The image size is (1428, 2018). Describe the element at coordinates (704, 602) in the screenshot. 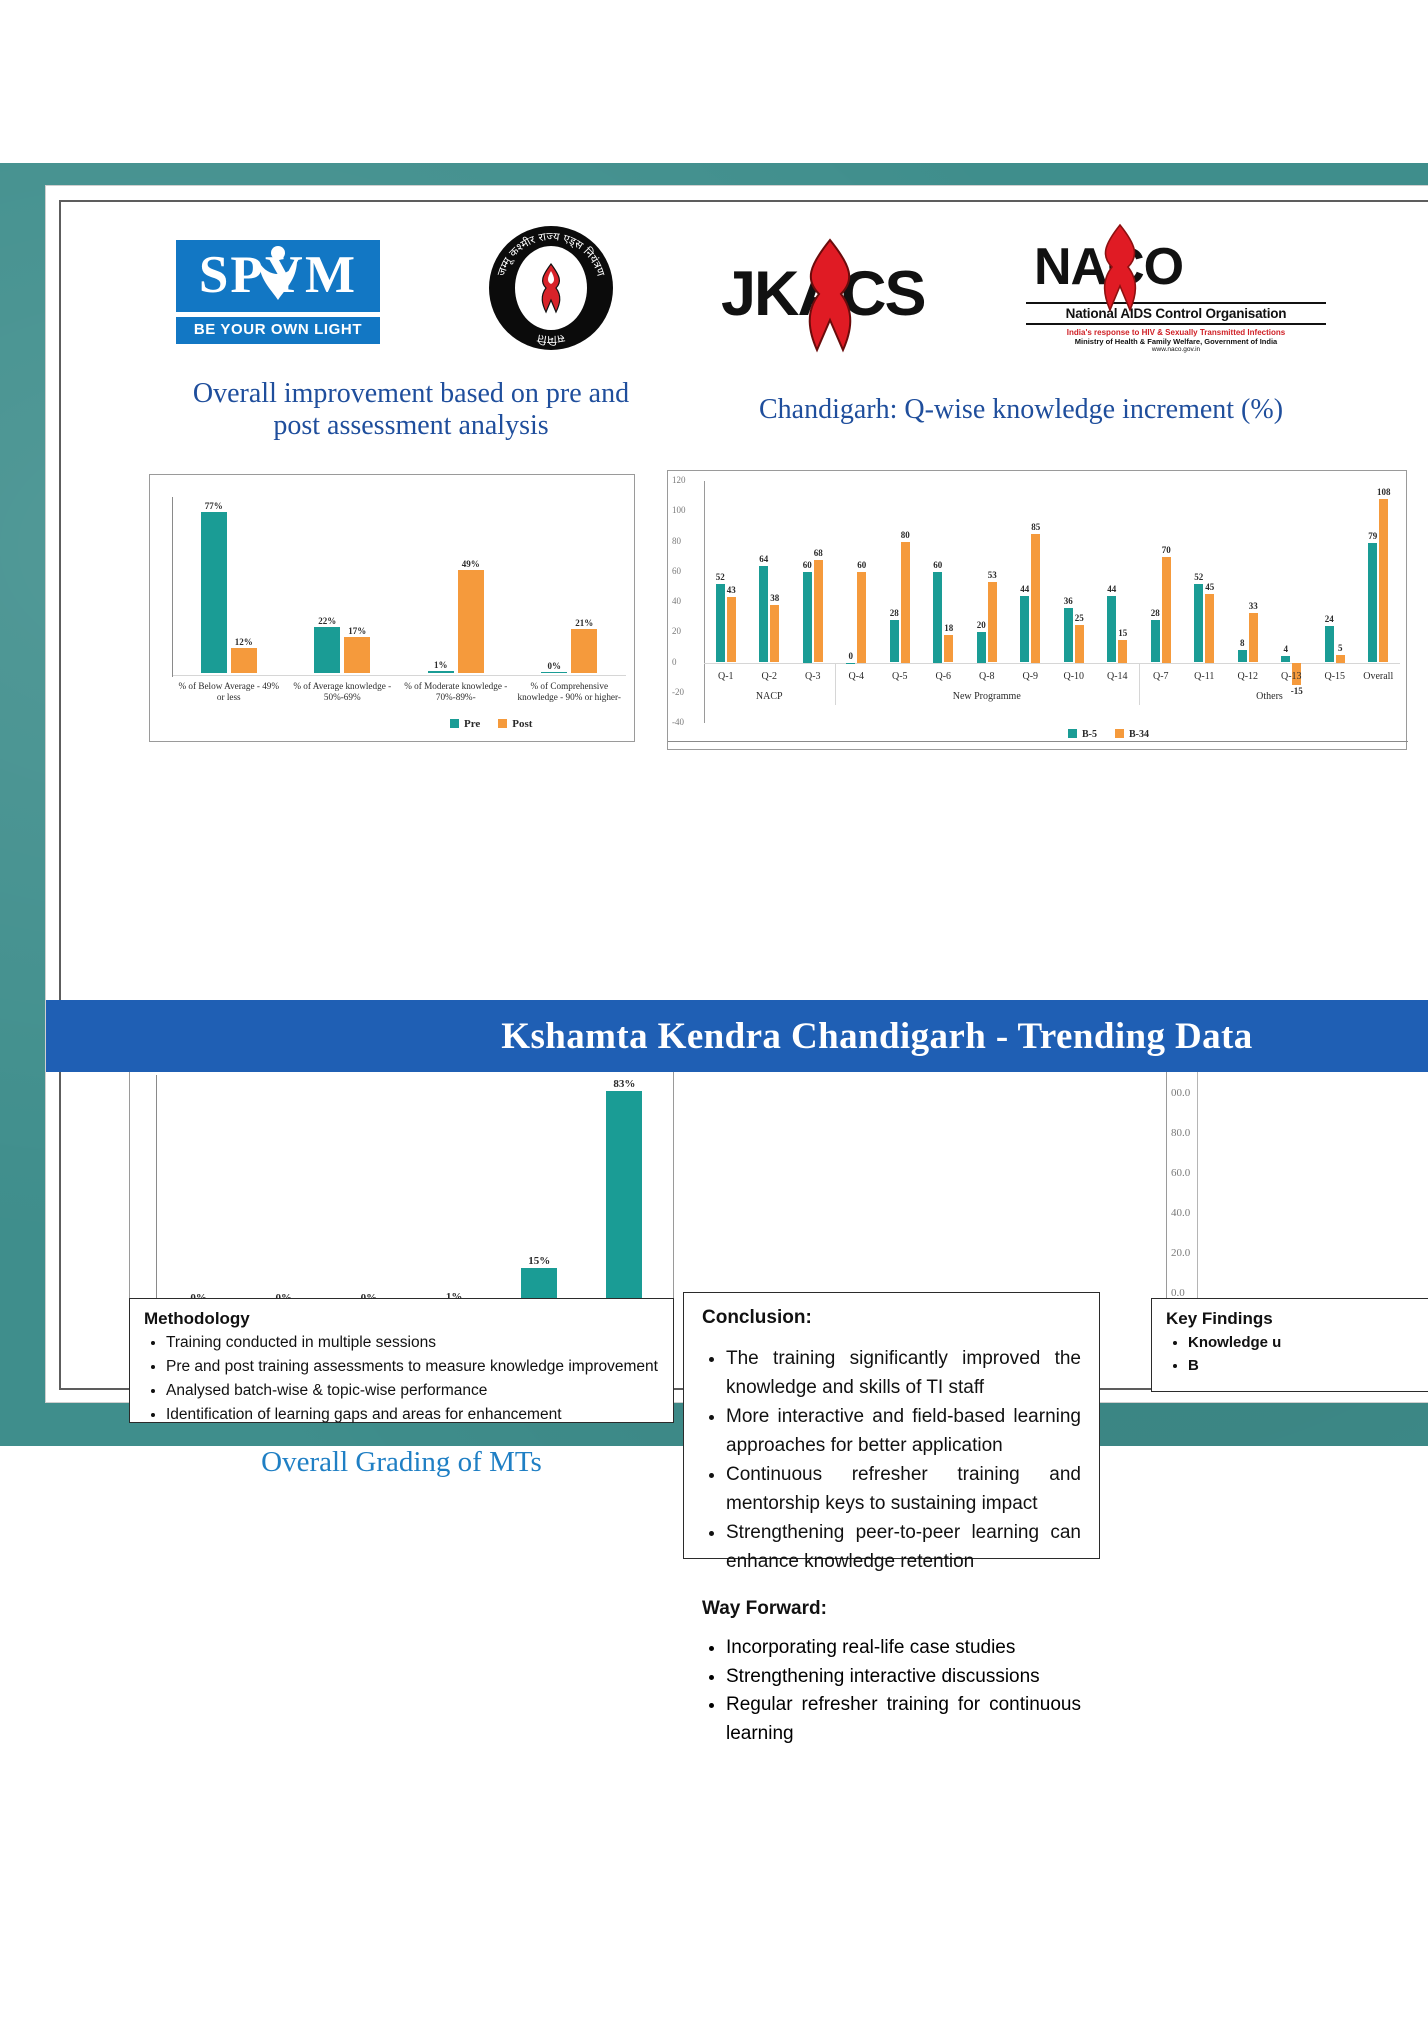

I see `chart2-y-axis` at that location.